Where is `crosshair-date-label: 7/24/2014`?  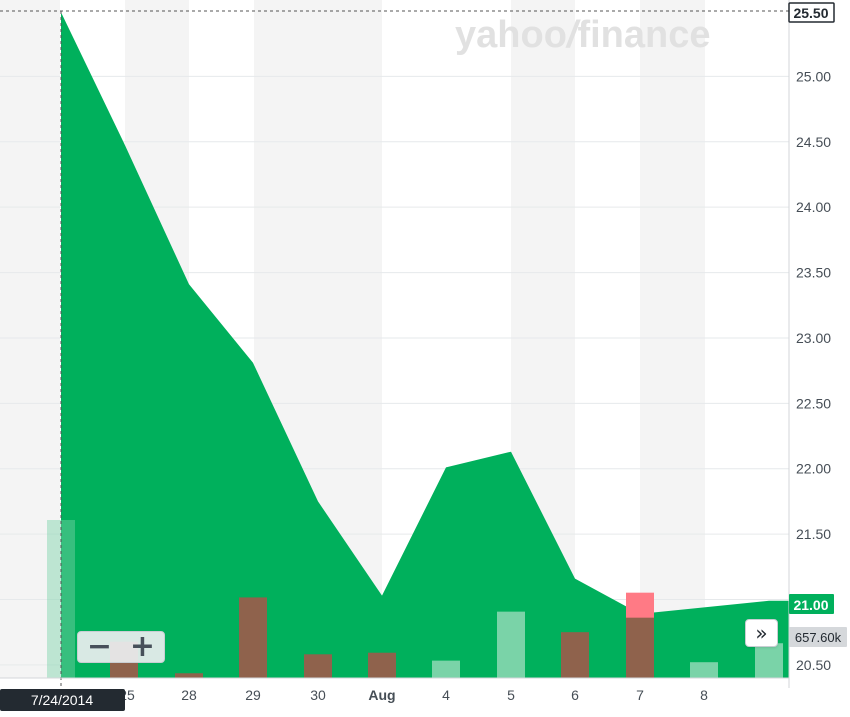
crosshair-date-label: 7/24/2014 is located at coordinates (62, 700).